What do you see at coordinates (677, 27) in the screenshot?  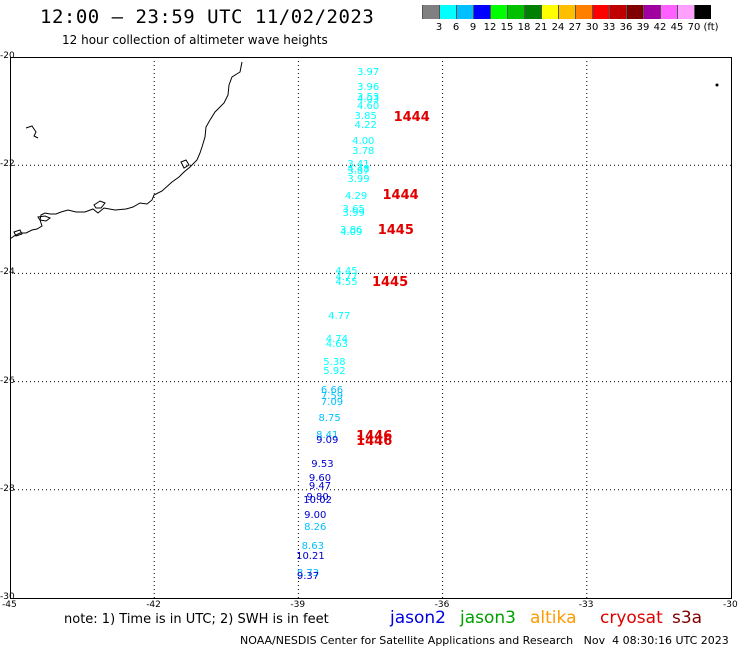 I see `colorbar-label: 45` at bounding box center [677, 27].